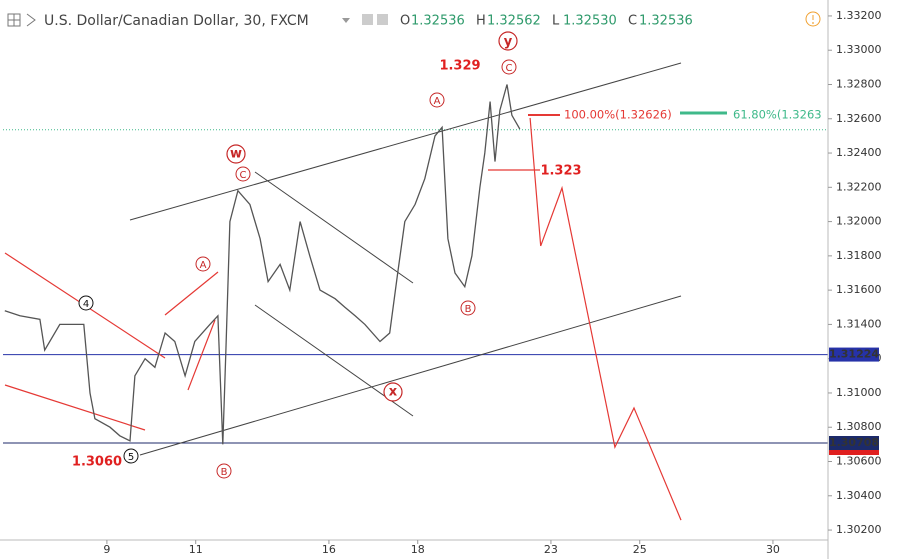  Describe the element at coordinates (196, 549) in the screenshot. I see `x-tick-label: 11` at that location.